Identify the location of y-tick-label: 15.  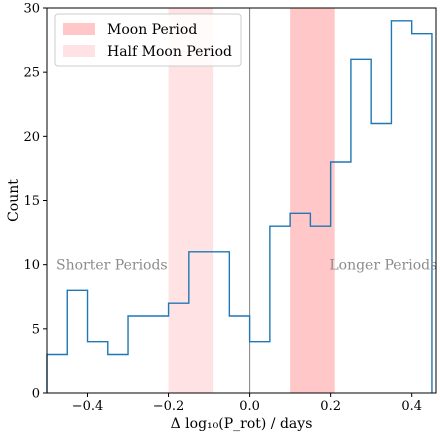
(31, 201).